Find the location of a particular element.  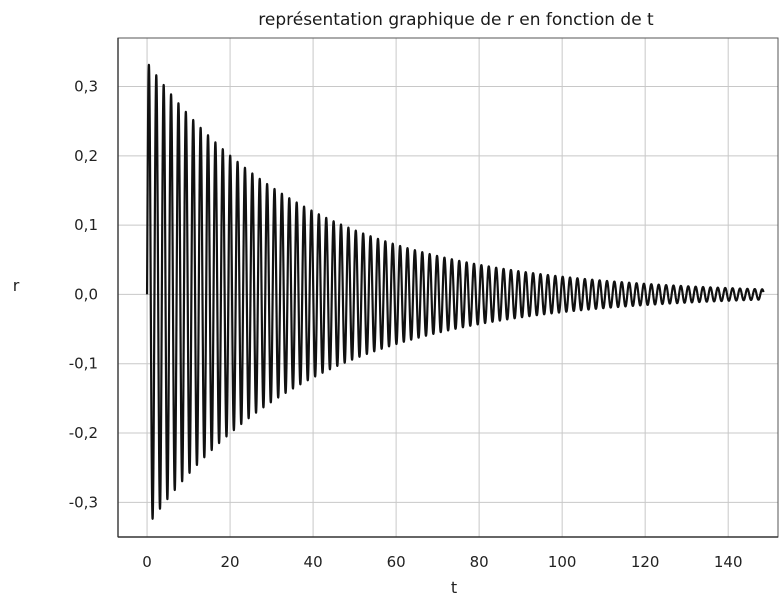

x-axis-label: t is located at coordinates (454, 587).